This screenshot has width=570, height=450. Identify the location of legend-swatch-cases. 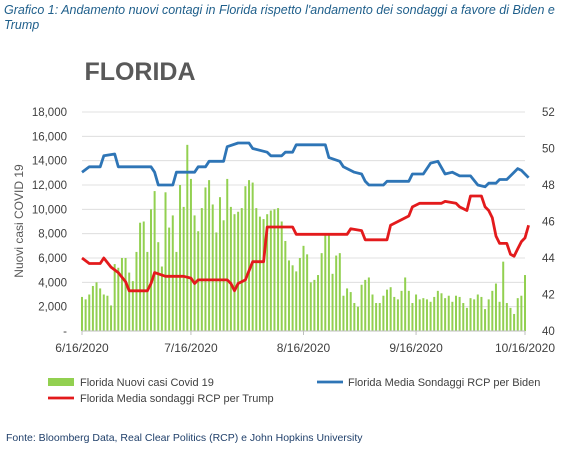
(61, 382).